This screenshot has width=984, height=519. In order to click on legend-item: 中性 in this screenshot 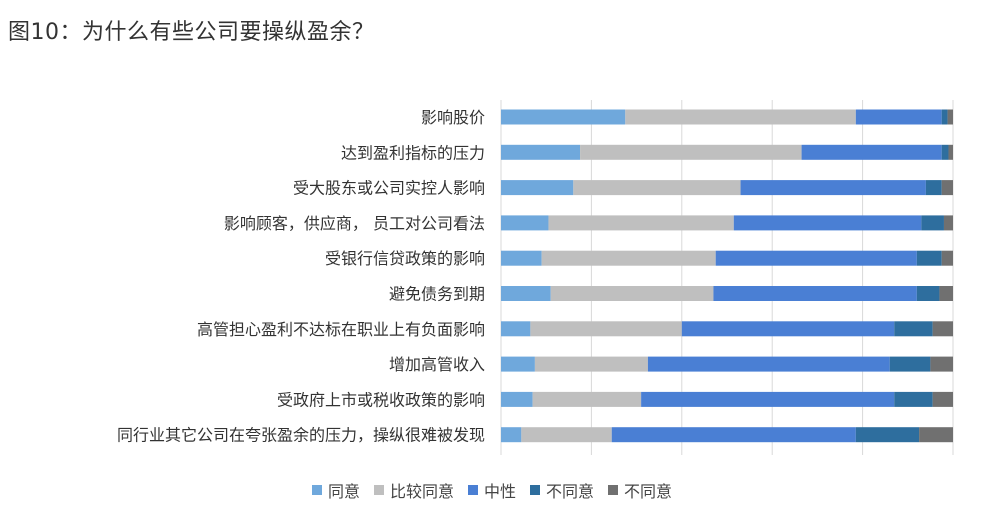, I will do `click(491, 490)`.